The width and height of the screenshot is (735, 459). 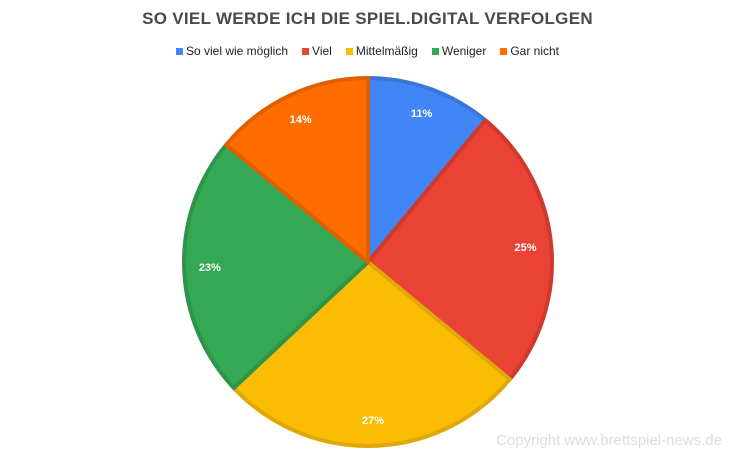 I want to click on legend-item: So viel wie möglich, so click(x=232, y=51).